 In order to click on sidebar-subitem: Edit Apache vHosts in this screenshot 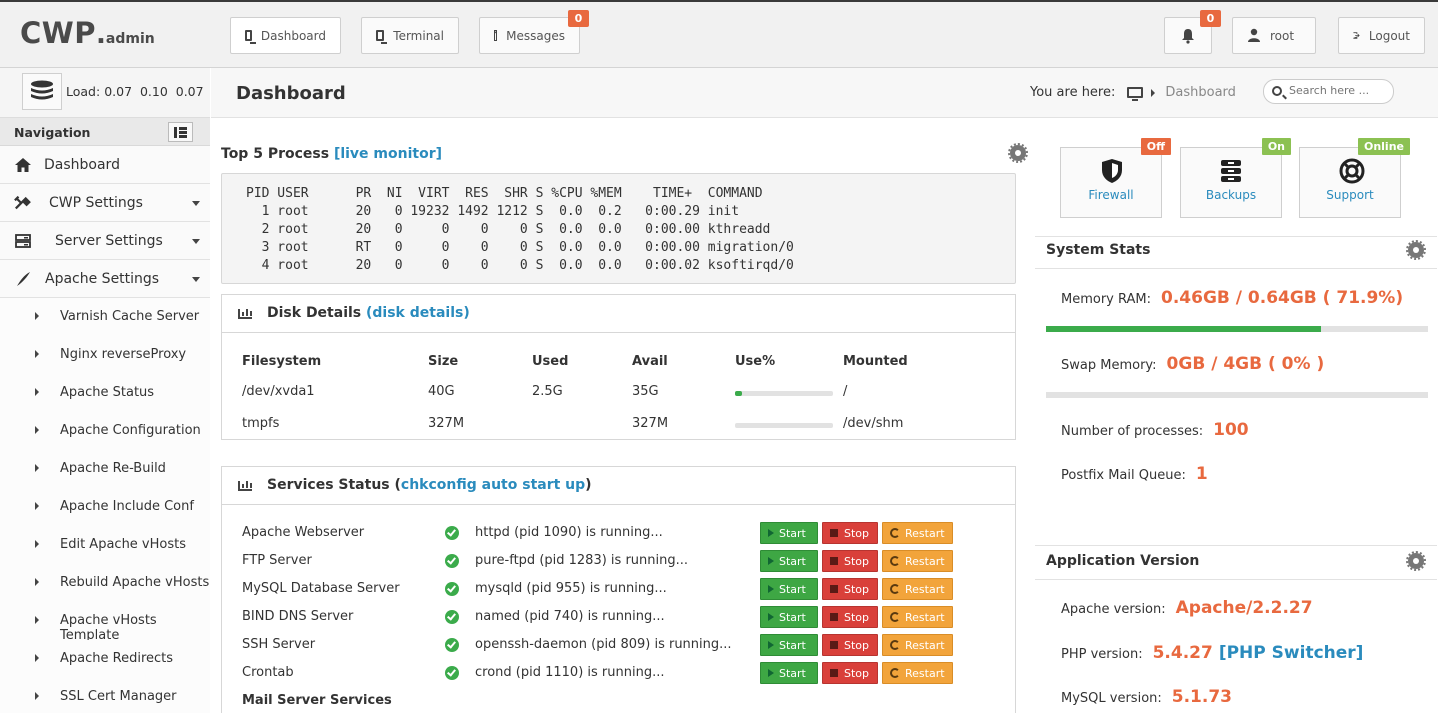, I will do `click(105, 545)`.